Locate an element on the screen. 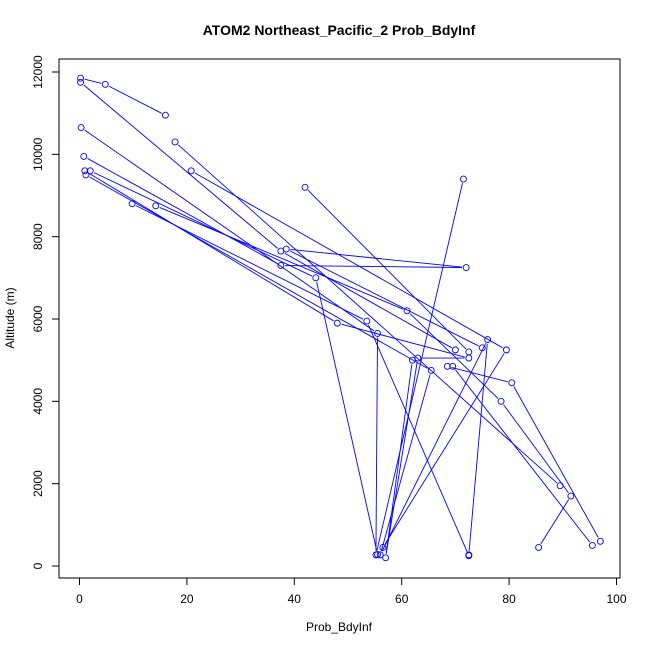 The image size is (650, 650). y-tick-label: 10000 is located at coordinates (38, 154).